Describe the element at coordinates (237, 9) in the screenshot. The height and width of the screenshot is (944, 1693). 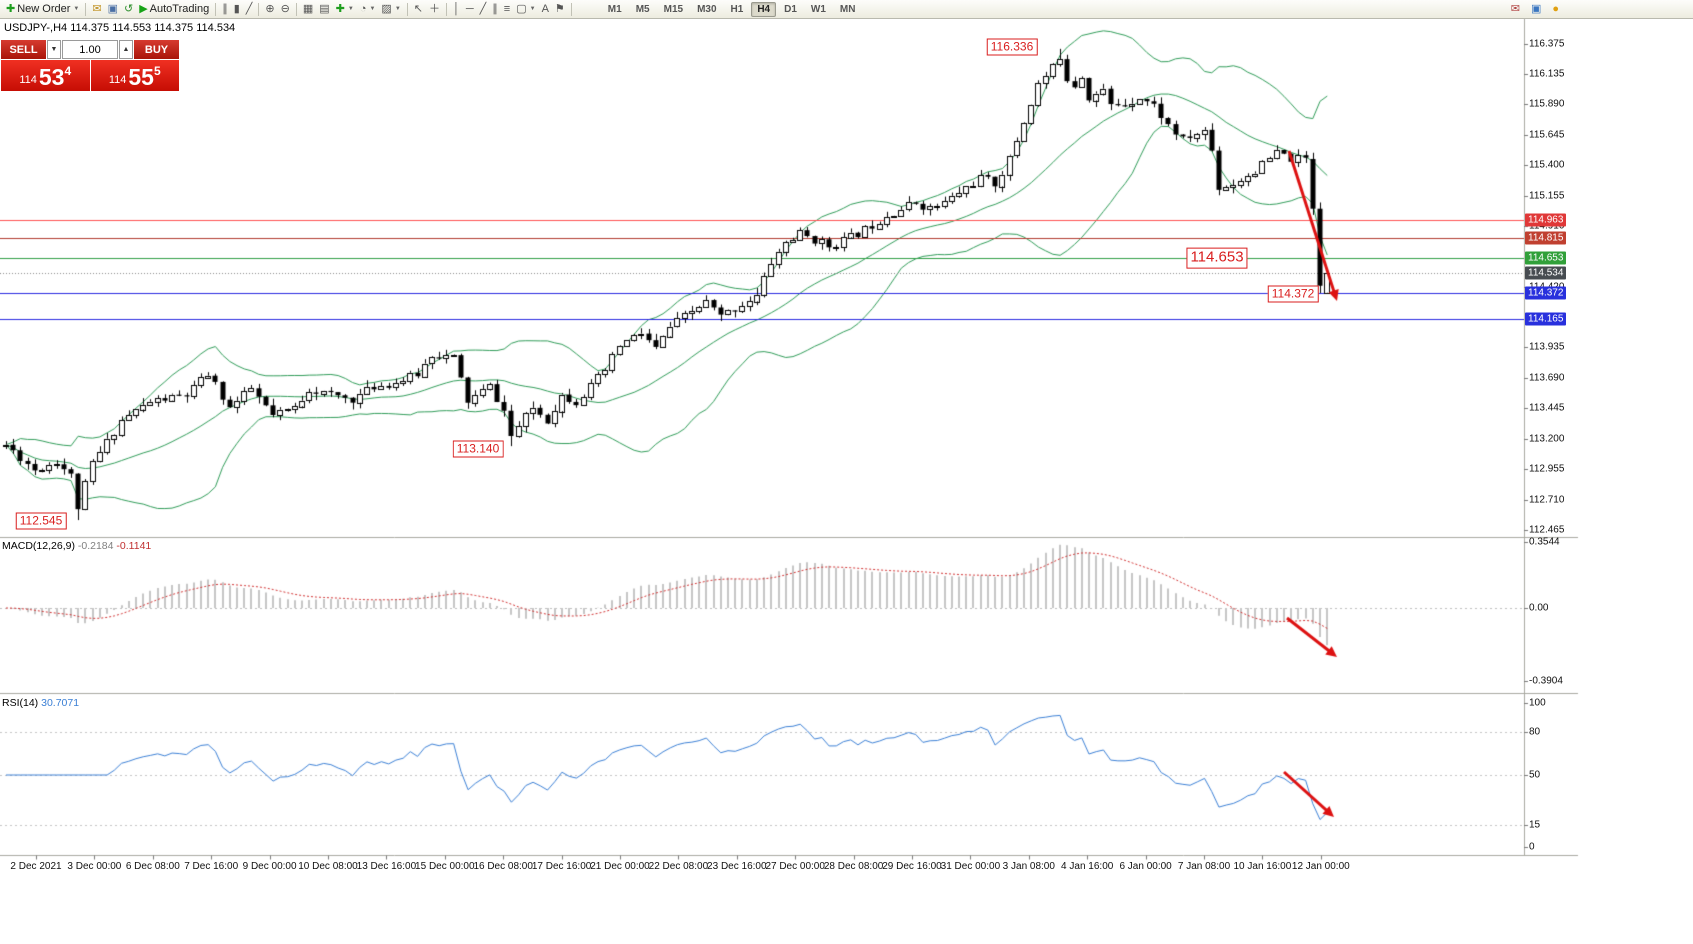
I see `candlestick-mode-icon: ▮` at that location.